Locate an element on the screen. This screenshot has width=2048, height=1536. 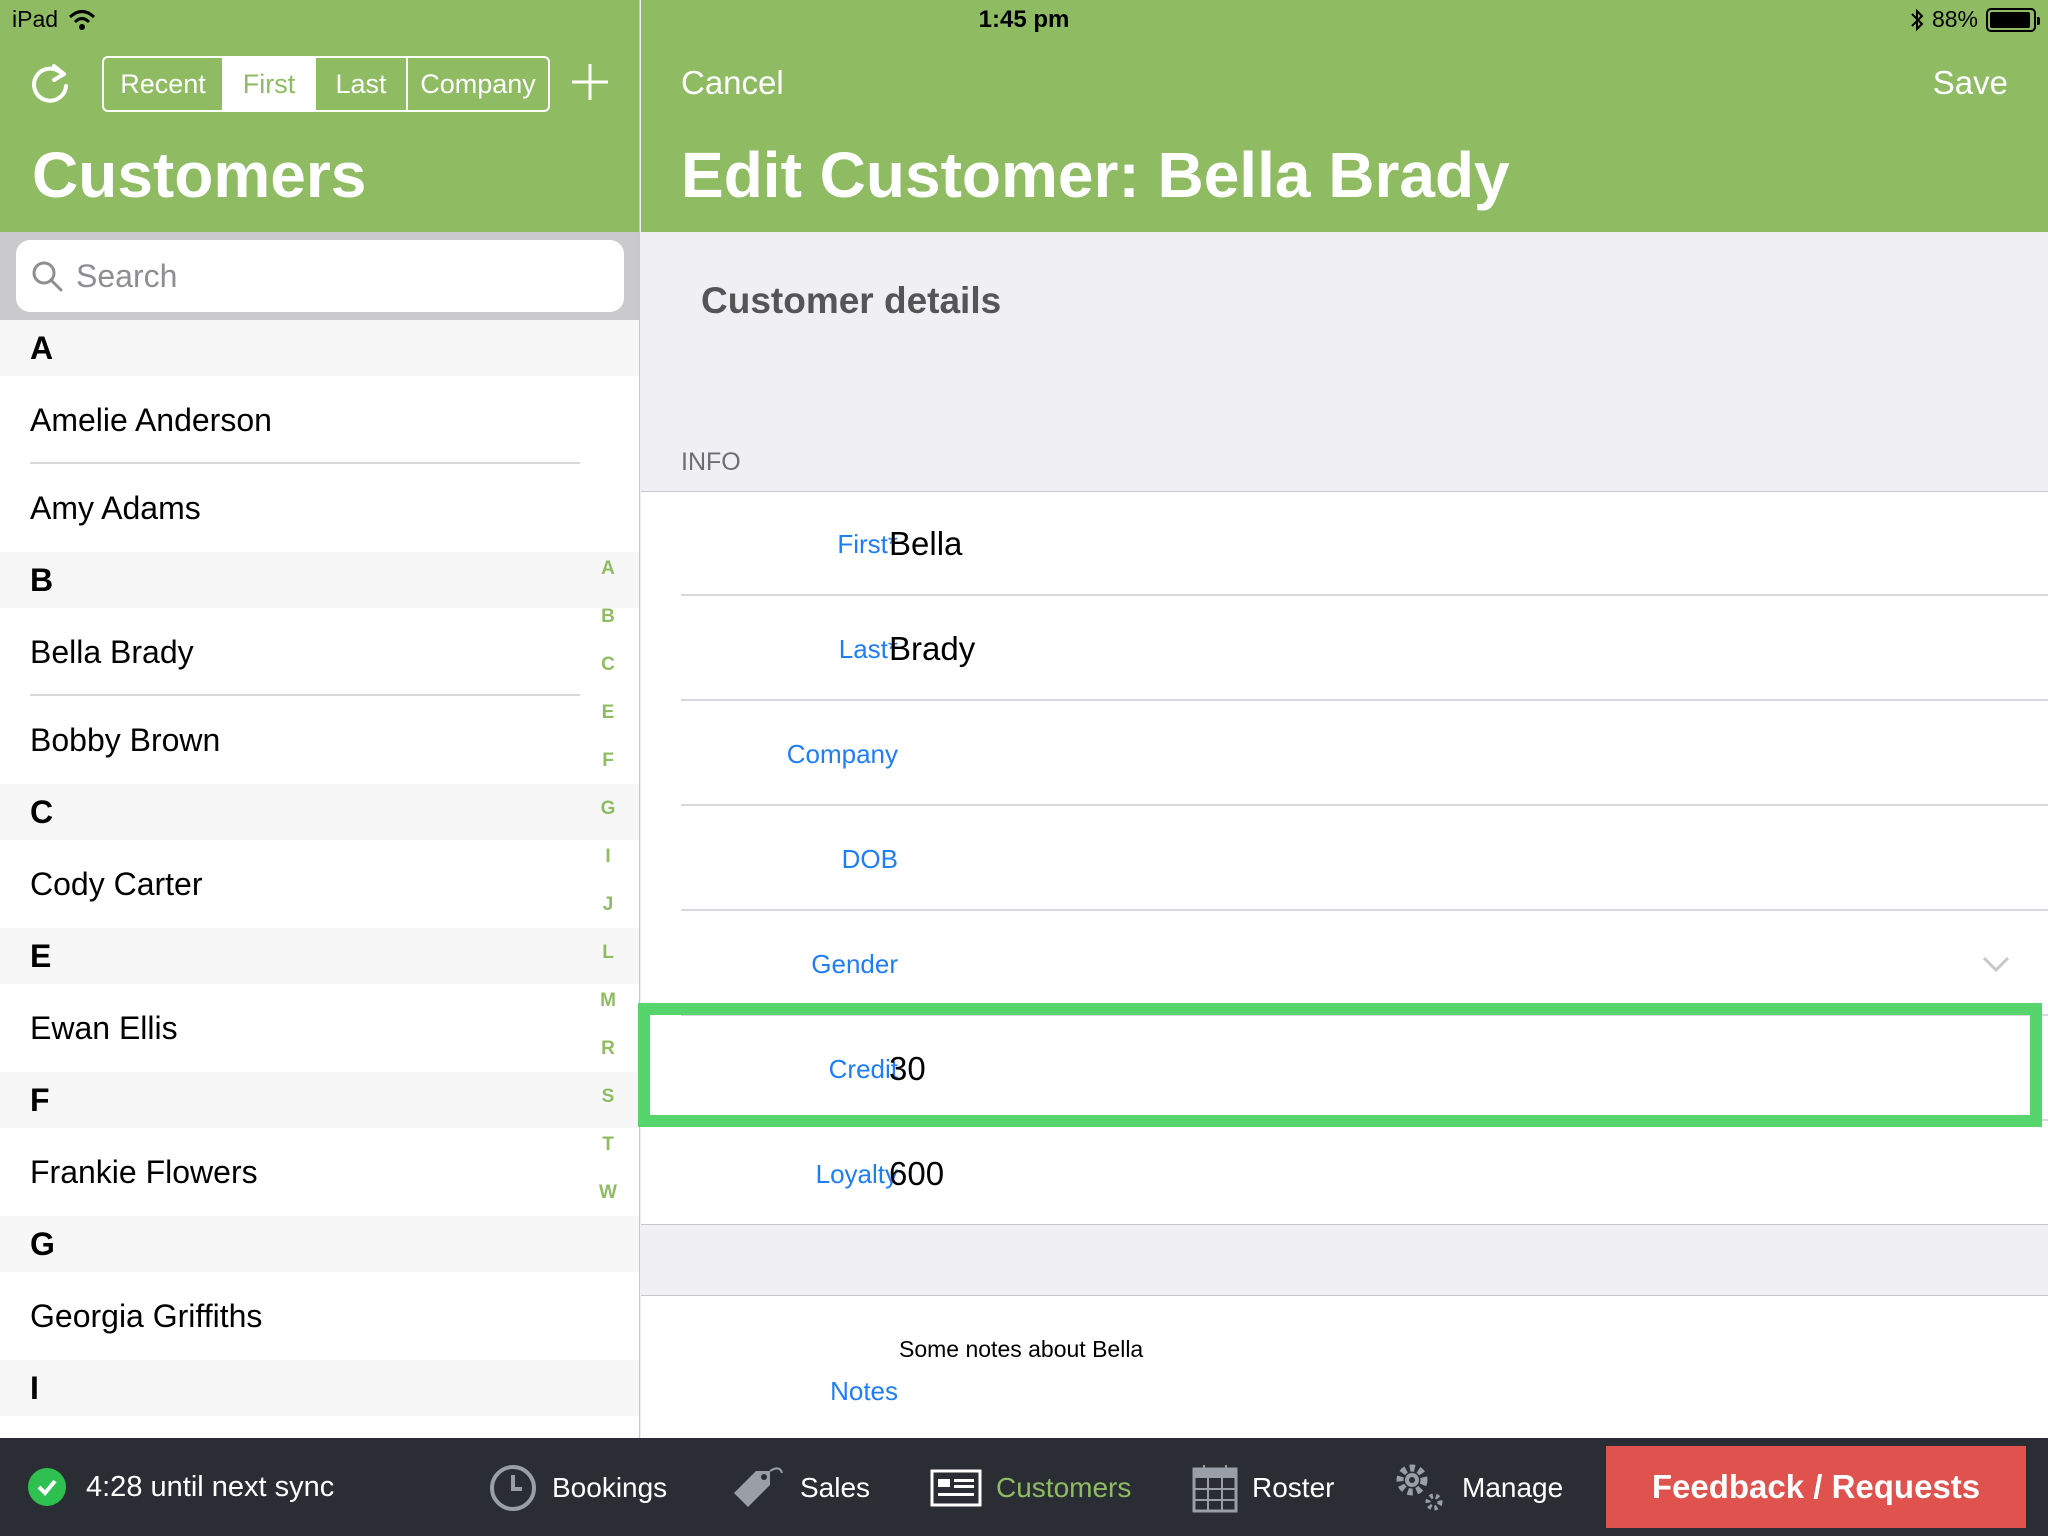
list-item: Amelie Anderson is located at coordinates (319, 420).